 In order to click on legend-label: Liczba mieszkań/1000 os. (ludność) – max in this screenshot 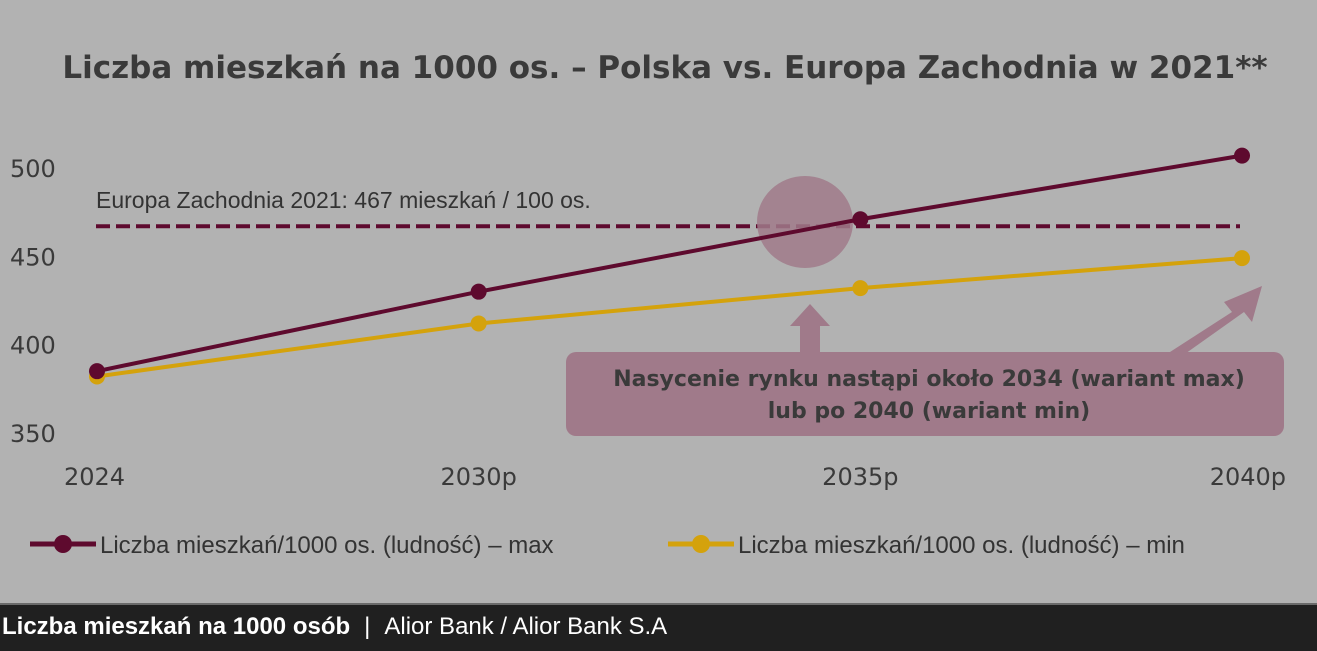, I will do `click(327, 545)`.